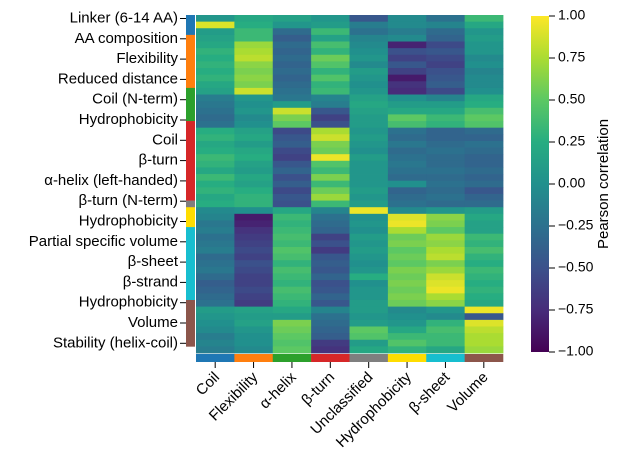  Describe the element at coordinates (147, 58) in the screenshot. I see `y-tick-label: Flexibility` at that location.